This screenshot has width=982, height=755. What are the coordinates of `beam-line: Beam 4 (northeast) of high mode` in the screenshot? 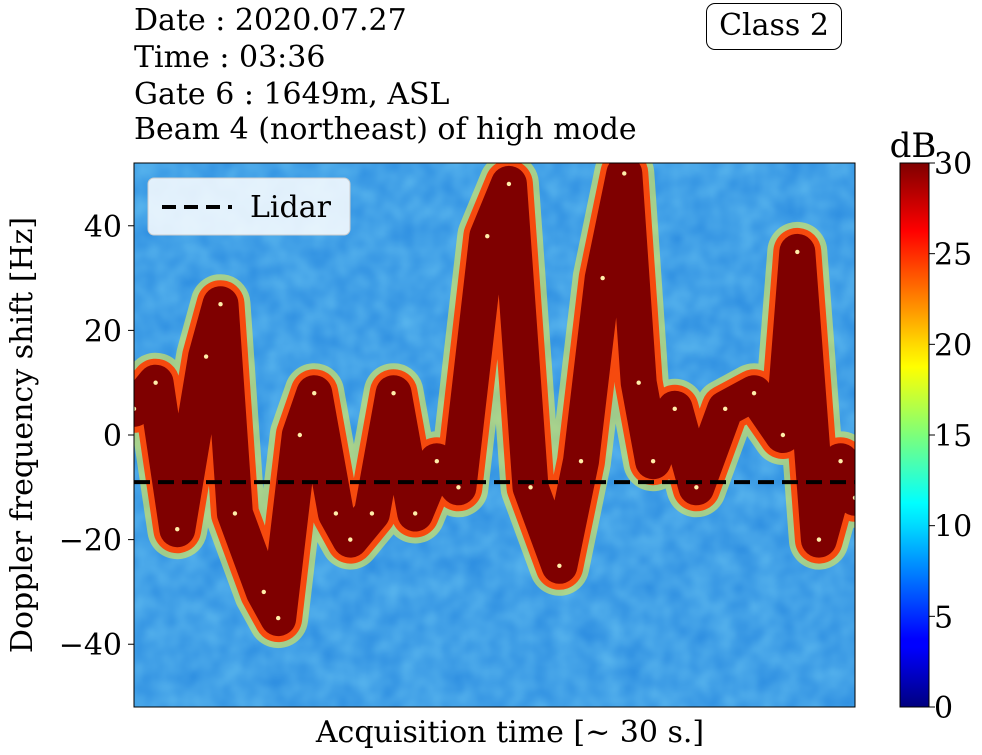 It's located at (385, 129).